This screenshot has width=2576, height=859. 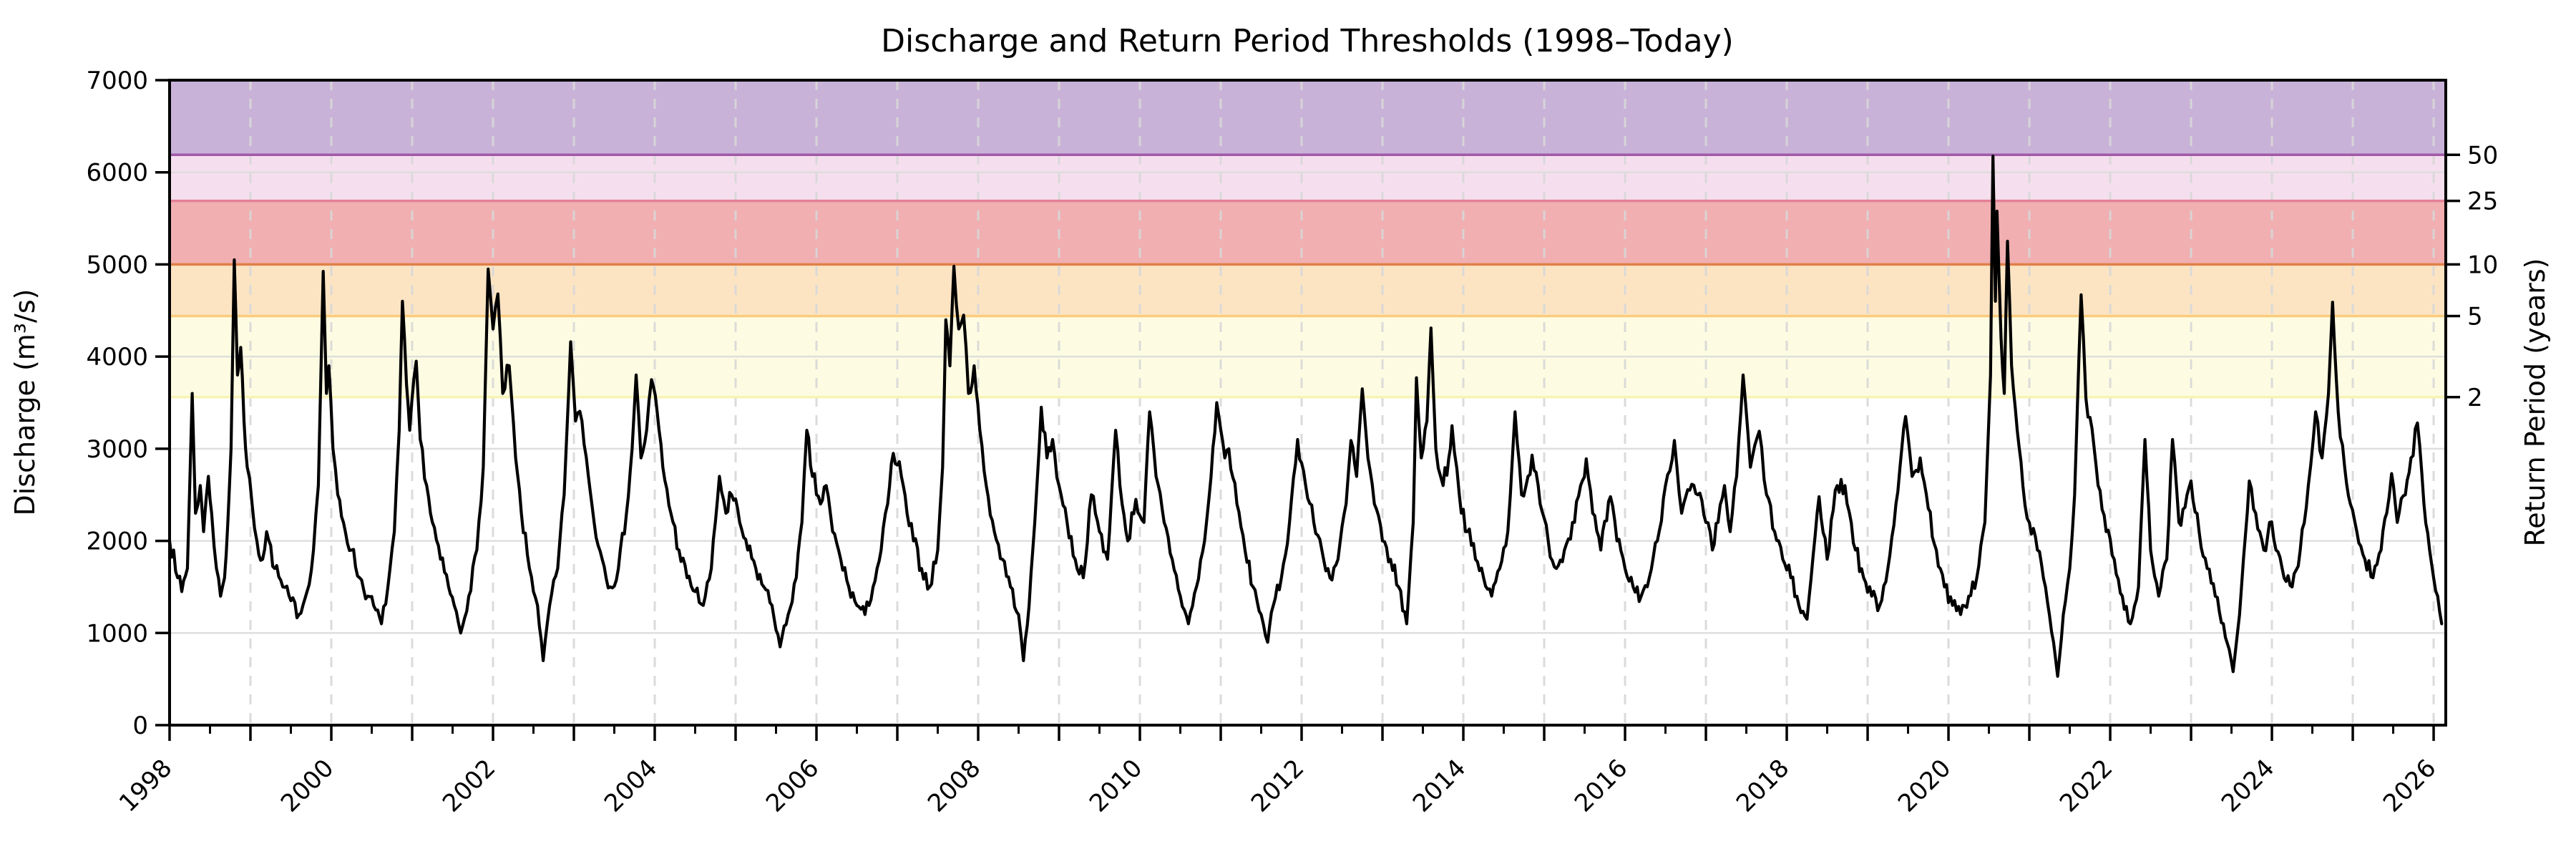 What do you see at coordinates (2248, 785) in the screenshot?
I see `x-tick-label: 2024` at bounding box center [2248, 785].